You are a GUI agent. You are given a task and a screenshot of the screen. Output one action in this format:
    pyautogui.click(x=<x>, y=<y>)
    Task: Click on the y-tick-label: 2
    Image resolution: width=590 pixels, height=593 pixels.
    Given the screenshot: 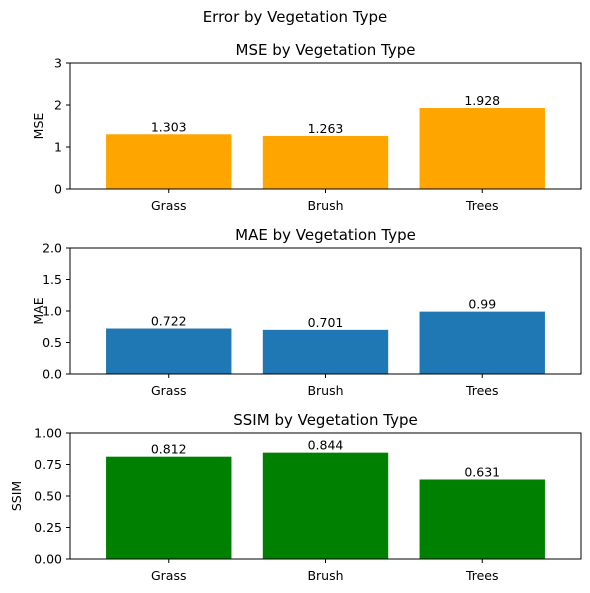 What is the action you would take?
    pyautogui.click(x=58, y=105)
    